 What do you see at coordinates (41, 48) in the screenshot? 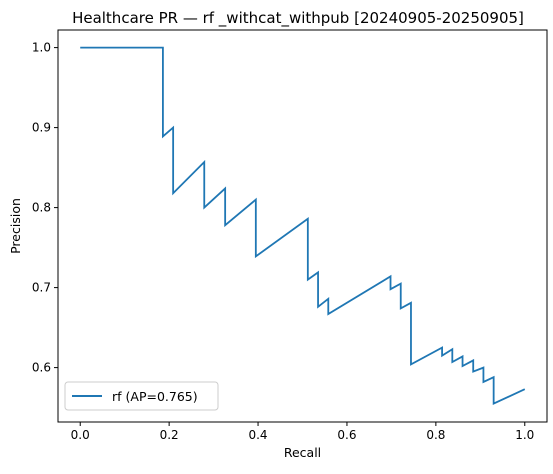
I see `y-tick-label: 1.0` at bounding box center [41, 48].